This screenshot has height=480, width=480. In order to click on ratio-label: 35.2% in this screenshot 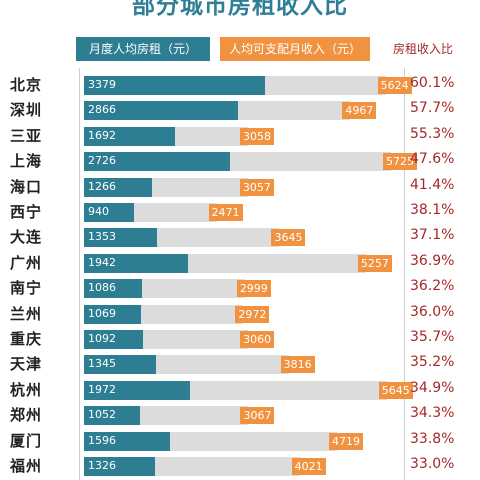, I will do `click(432, 362)`.